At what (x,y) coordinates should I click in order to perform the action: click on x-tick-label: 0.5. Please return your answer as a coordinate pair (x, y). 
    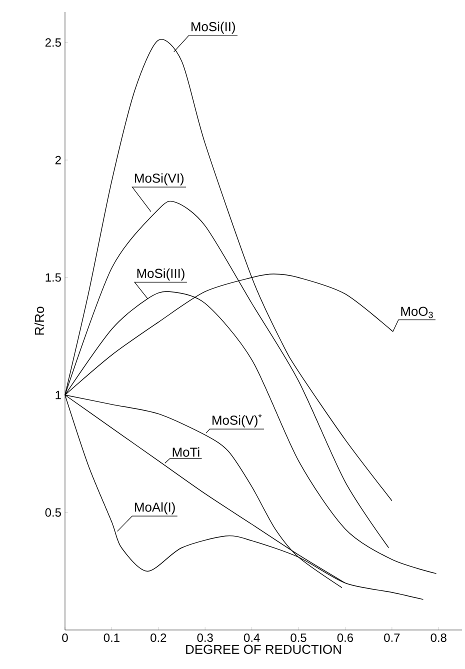
    Looking at the image, I should click on (298, 638).